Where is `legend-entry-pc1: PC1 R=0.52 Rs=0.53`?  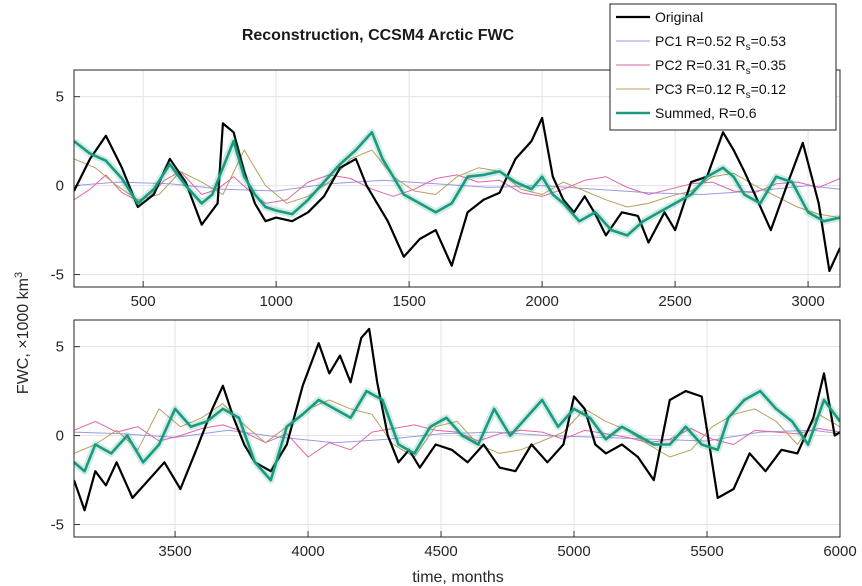 legend-entry-pc1: PC1 R=0.52 Rs=0.53 is located at coordinates (720, 43).